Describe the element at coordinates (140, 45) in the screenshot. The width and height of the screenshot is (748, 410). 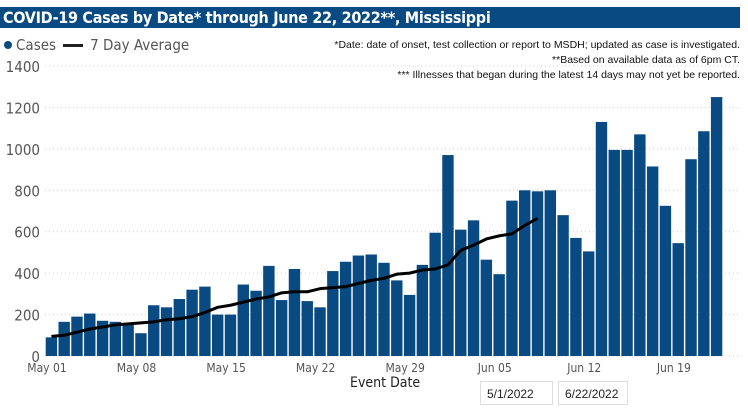
I see `legend-7-day-average: 7 Day Average` at that location.